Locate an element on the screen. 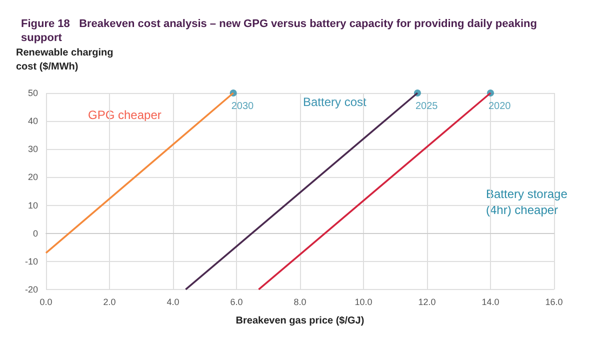  annotation: 2025 is located at coordinates (426, 106).